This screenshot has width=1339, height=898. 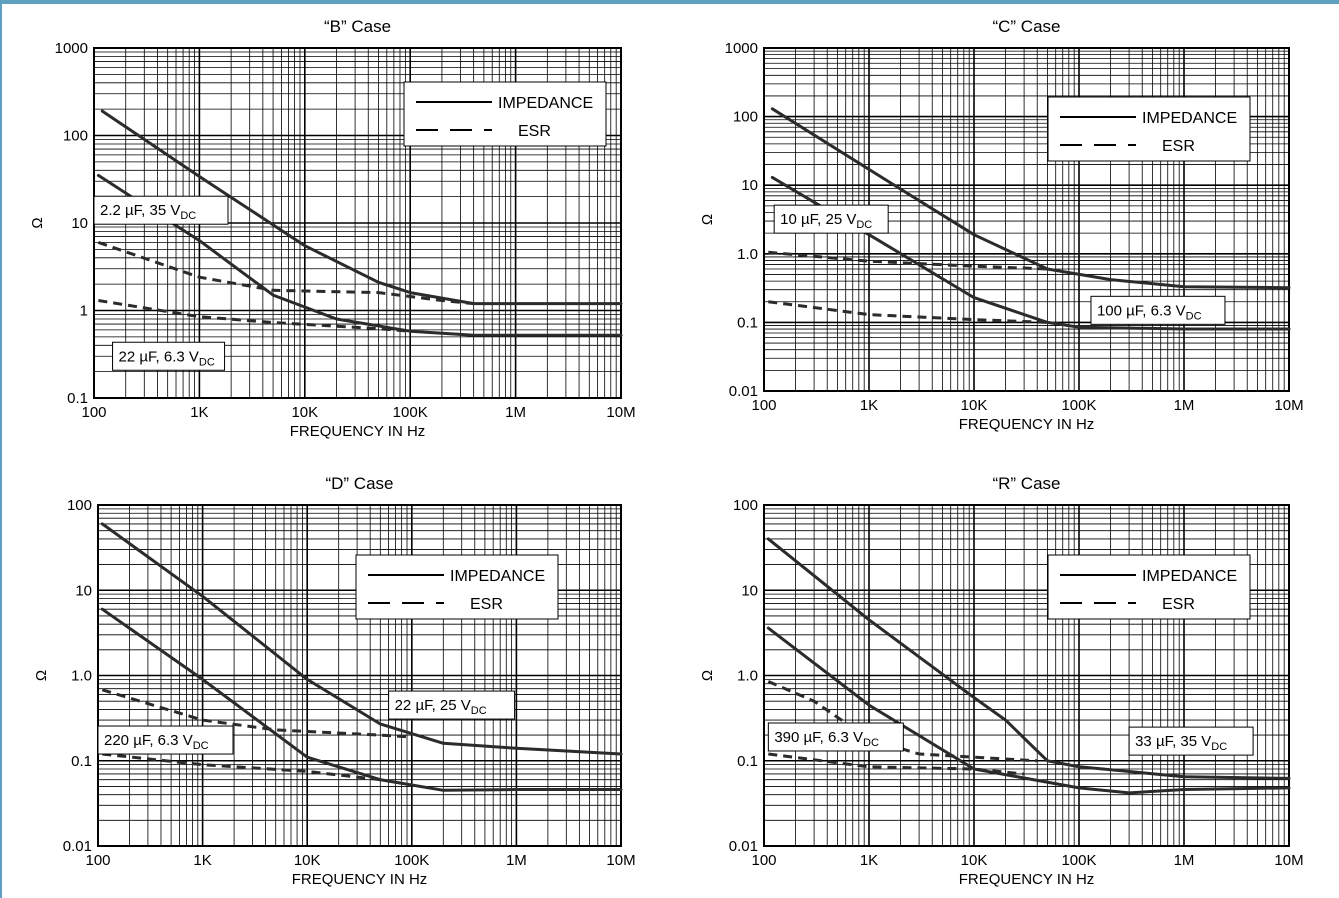 I want to click on chart-title: “B” Case, so click(x=357, y=26).